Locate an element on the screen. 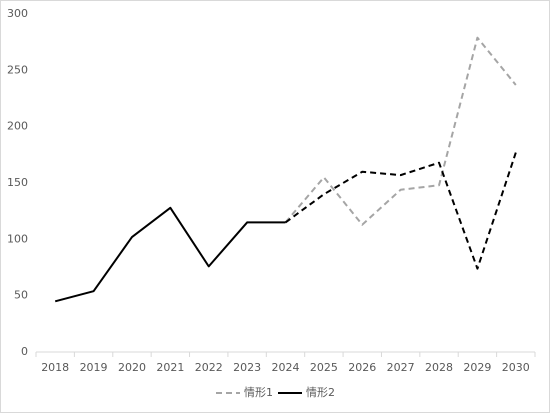 The image size is (550, 413). x-tick-label: 2030 is located at coordinates (516, 367).